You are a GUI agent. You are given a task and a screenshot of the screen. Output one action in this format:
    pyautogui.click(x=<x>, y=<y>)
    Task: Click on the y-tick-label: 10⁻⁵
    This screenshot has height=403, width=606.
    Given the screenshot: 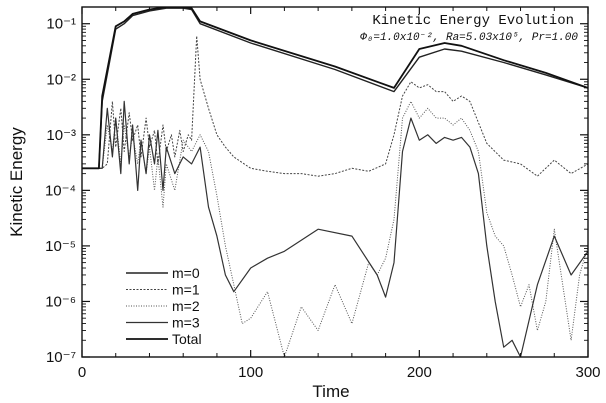 What is the action you would take?
    pyautogui.click(x=60, y=246)
    